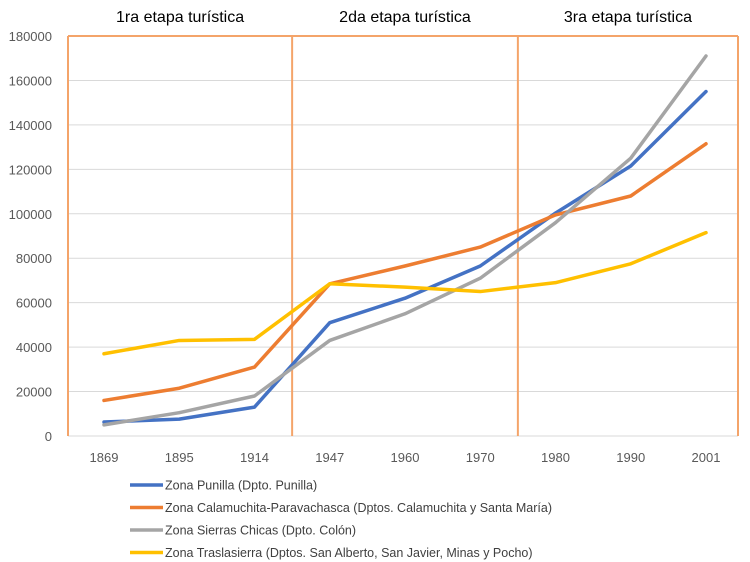 Image resolution: width=750 pixels, height=562 pixels. What do you see at coordinates (34, 347) in the screenshot?
I see `y-tick-label: 40000` at bounding box center [34, 347].